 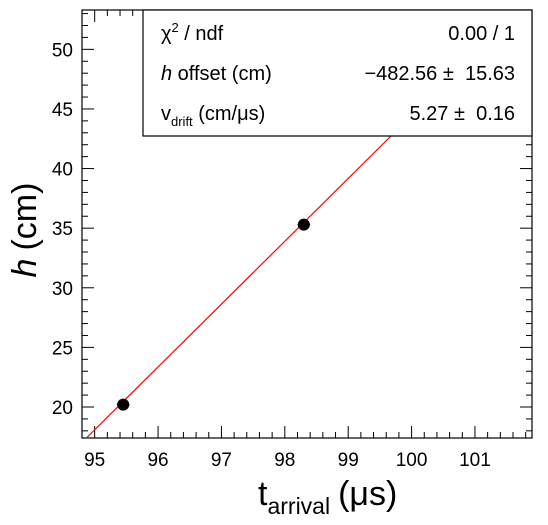 I want to click on y-tick-label: 45, so click(x=62, y=110).